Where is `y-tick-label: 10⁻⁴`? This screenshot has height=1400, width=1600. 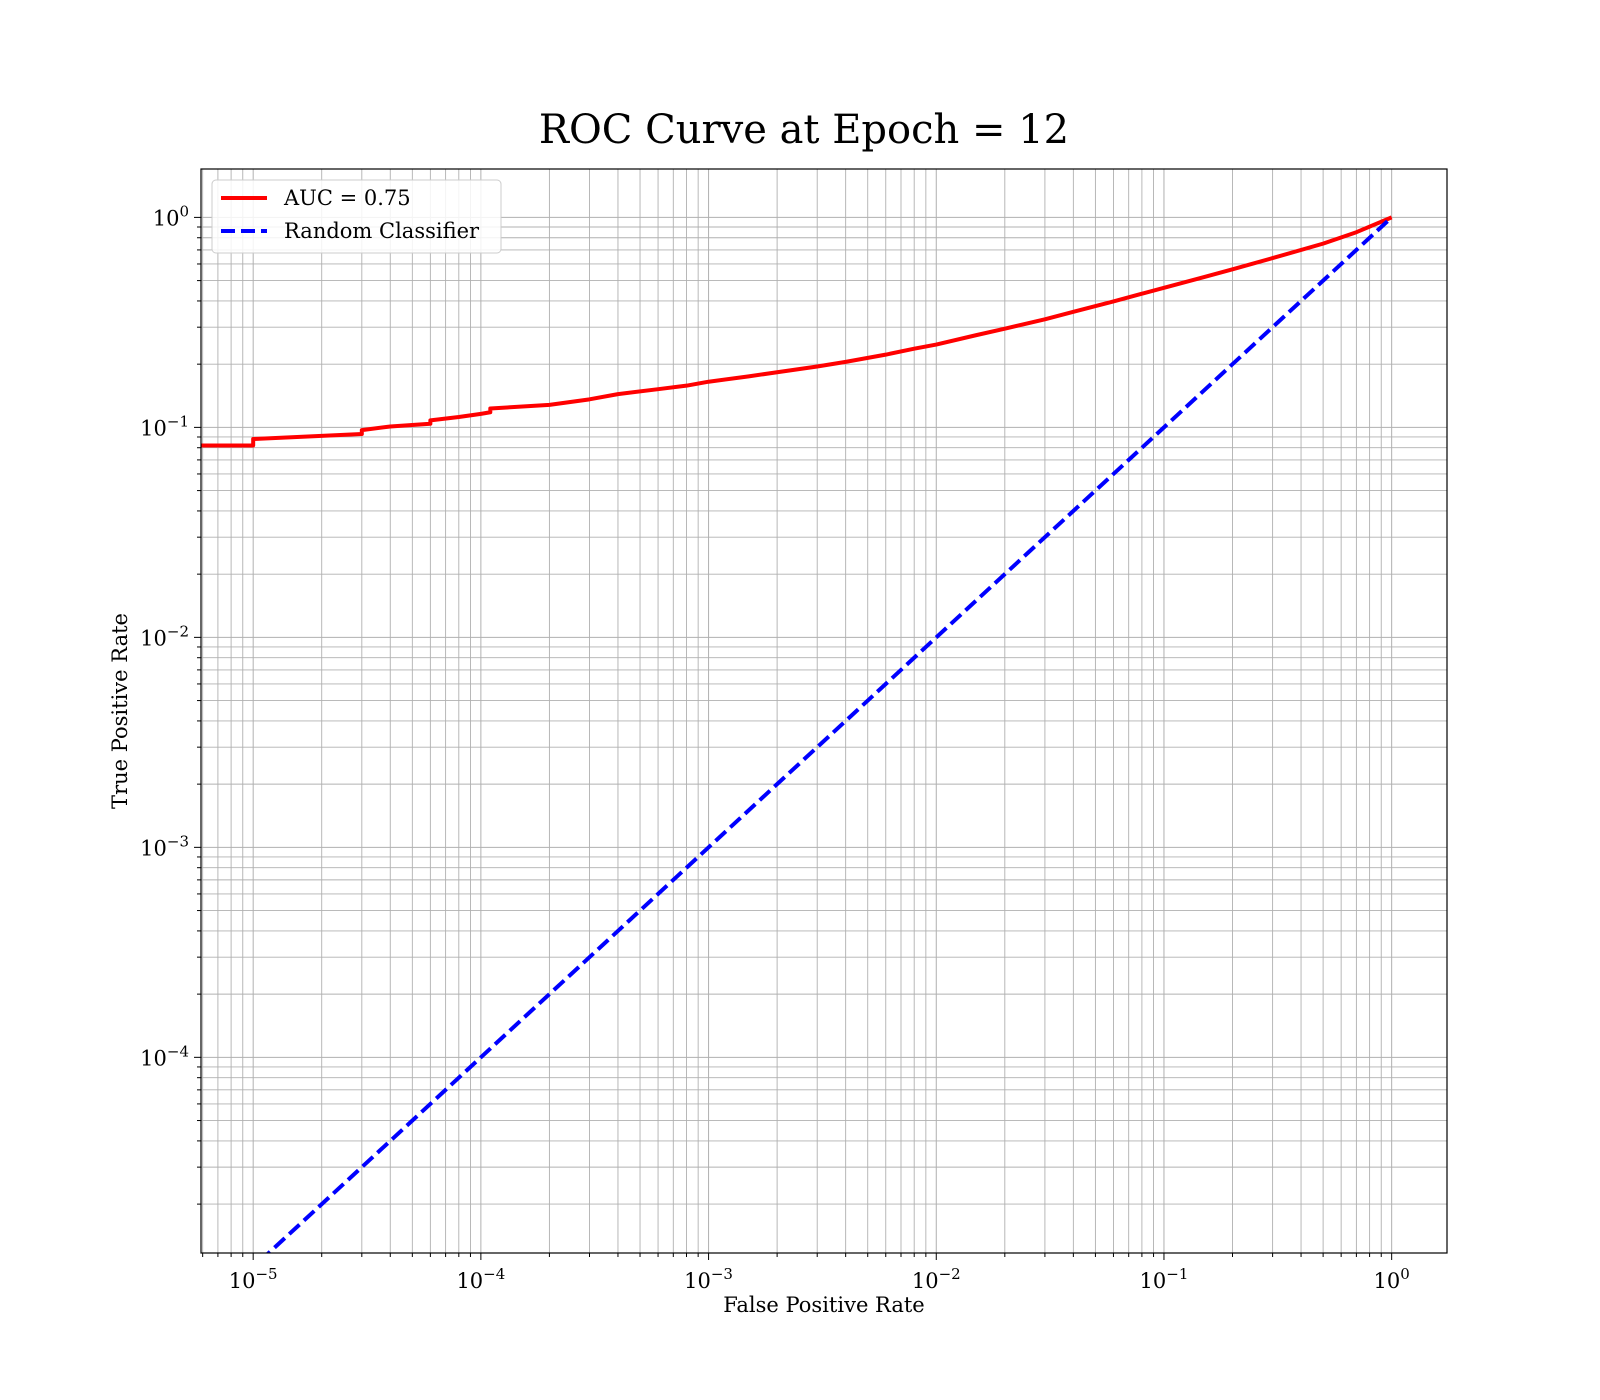
y-tick-label: 10⁻⁴ is located at coordinates (164, 1056).